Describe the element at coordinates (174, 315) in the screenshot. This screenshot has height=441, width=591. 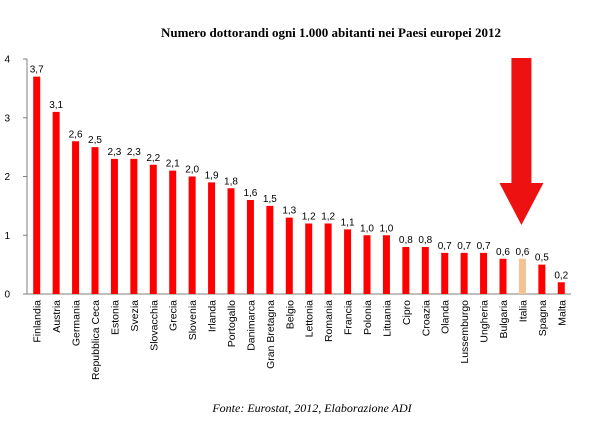
I see `category-label: Grecia` at that location.